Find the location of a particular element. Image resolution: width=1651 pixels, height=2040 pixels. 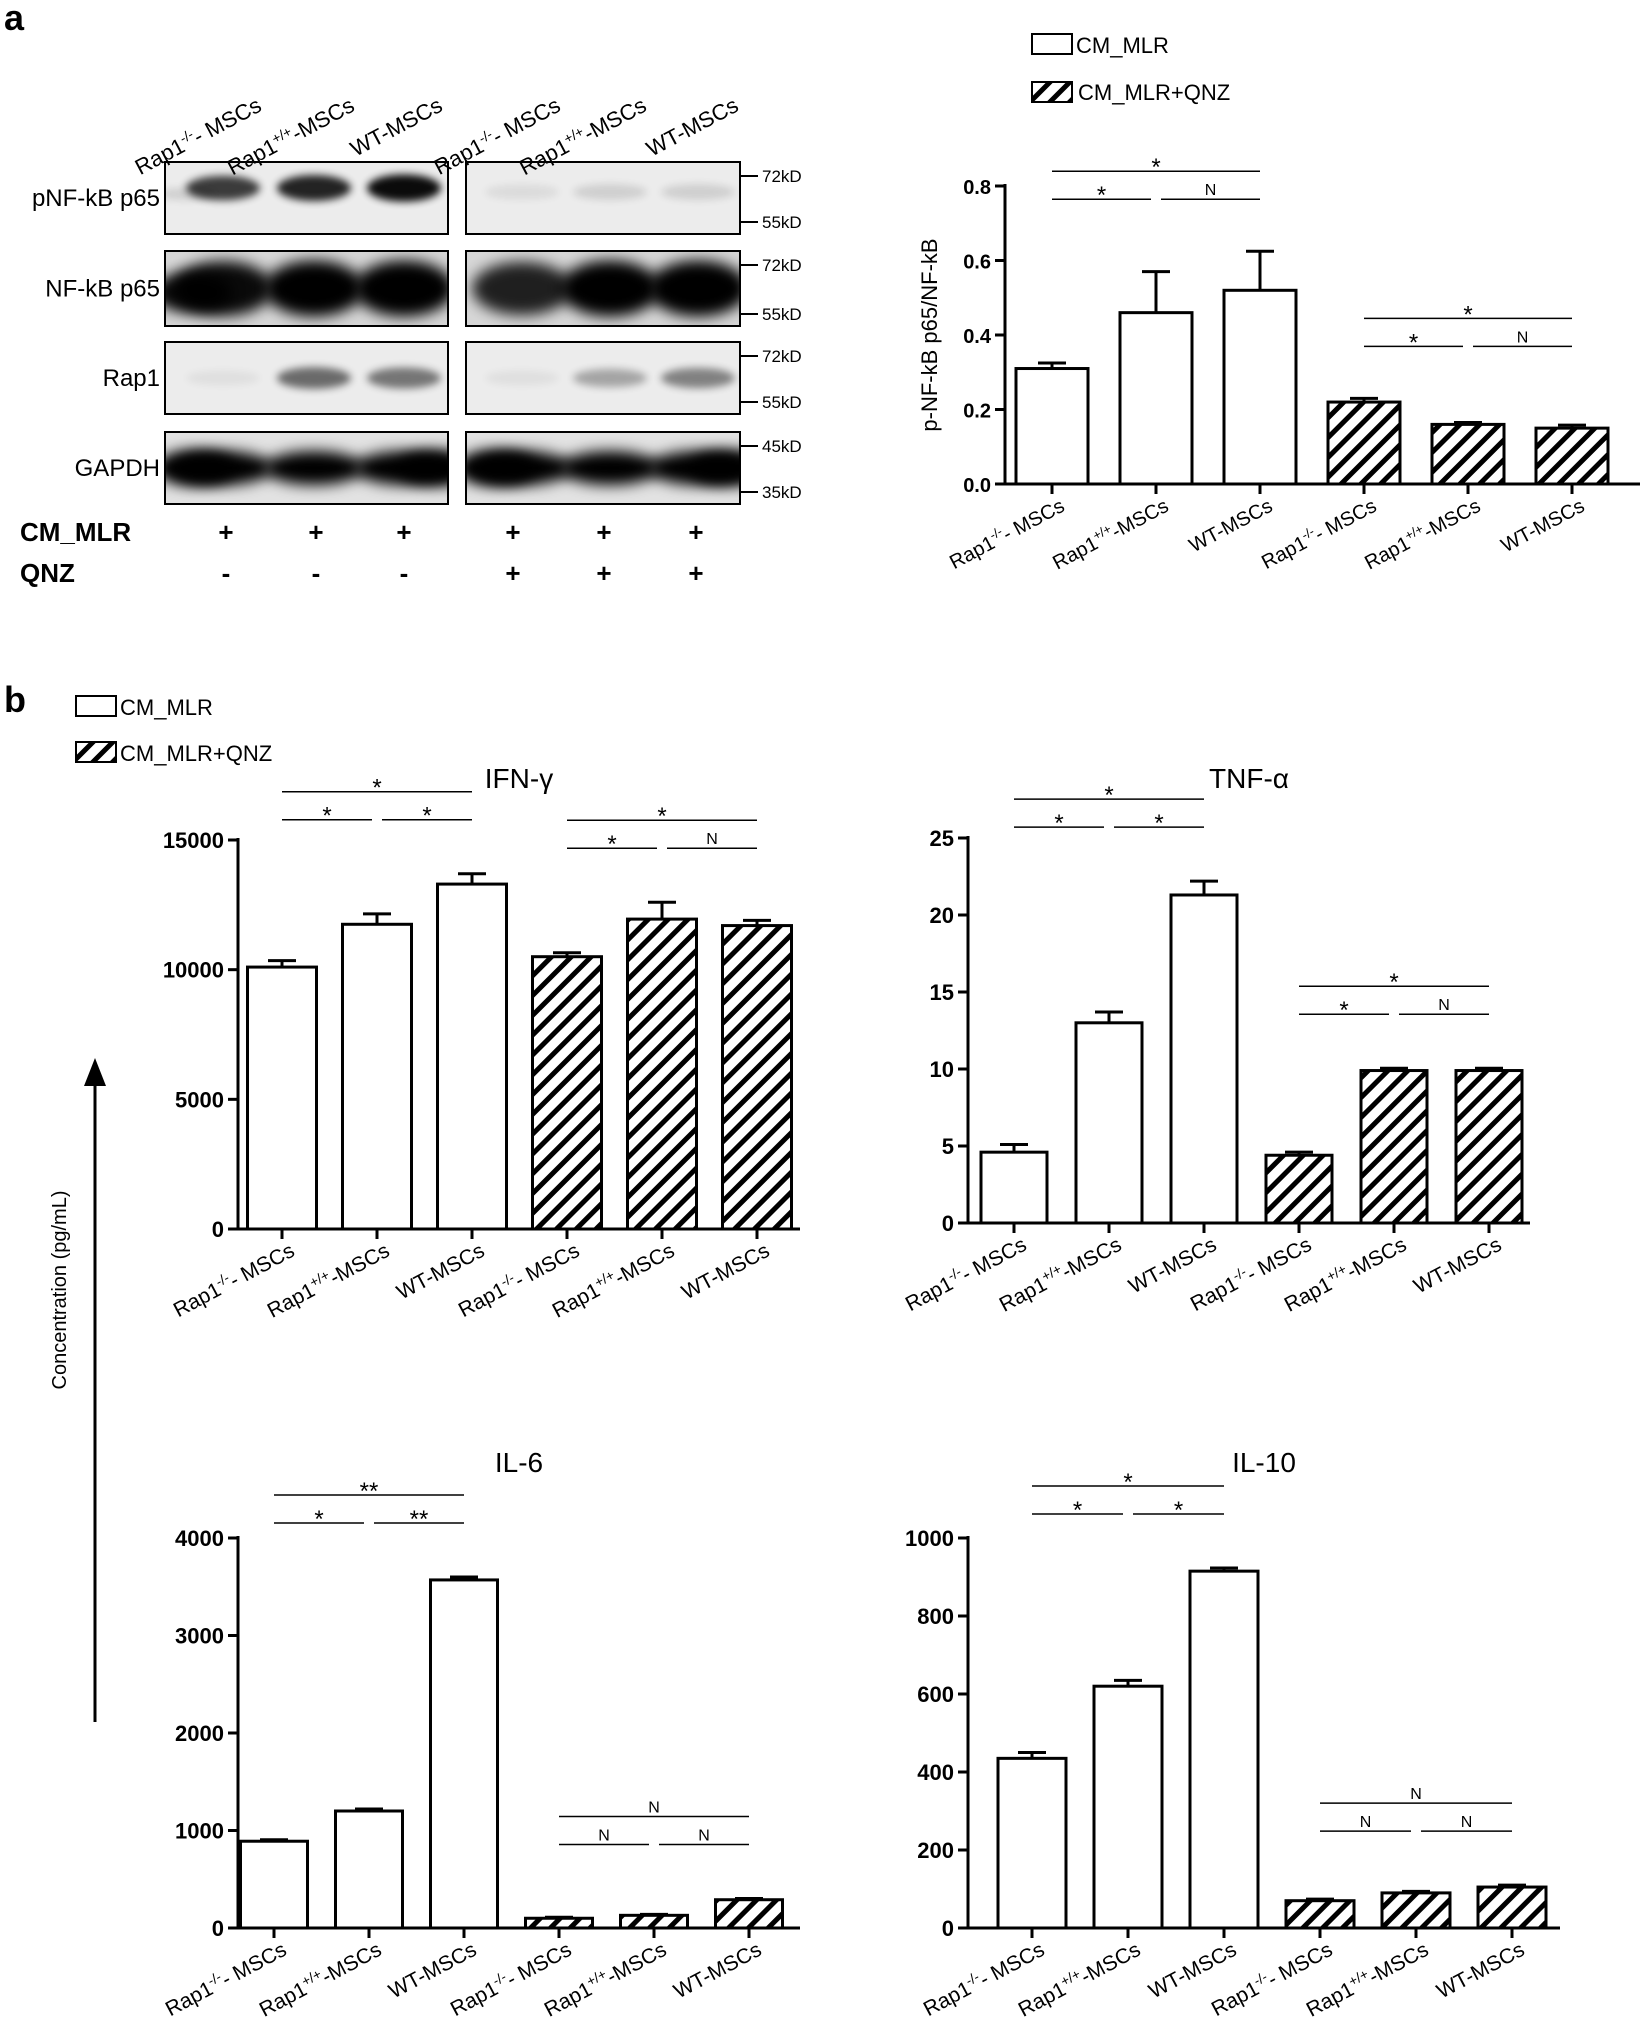

arrowhead-icon is located at coordinates (95, 1072).